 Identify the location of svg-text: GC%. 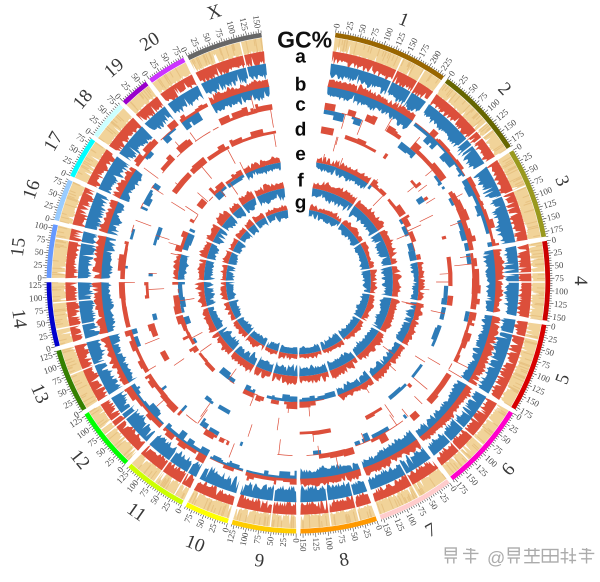
(304, 40).